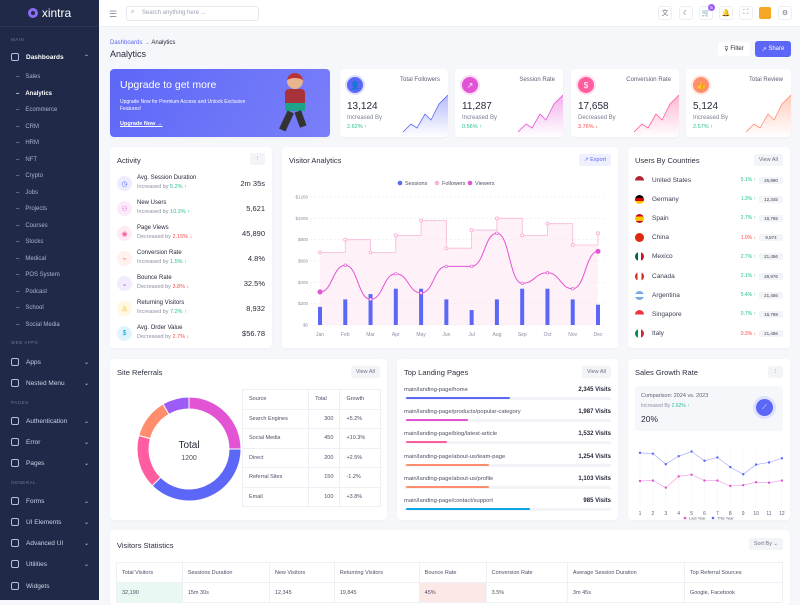 The height and width of the screenshot is (605, 800). Describe the element at coordinates (507, 421) in the screenshot. I see `progress-track` at that location.